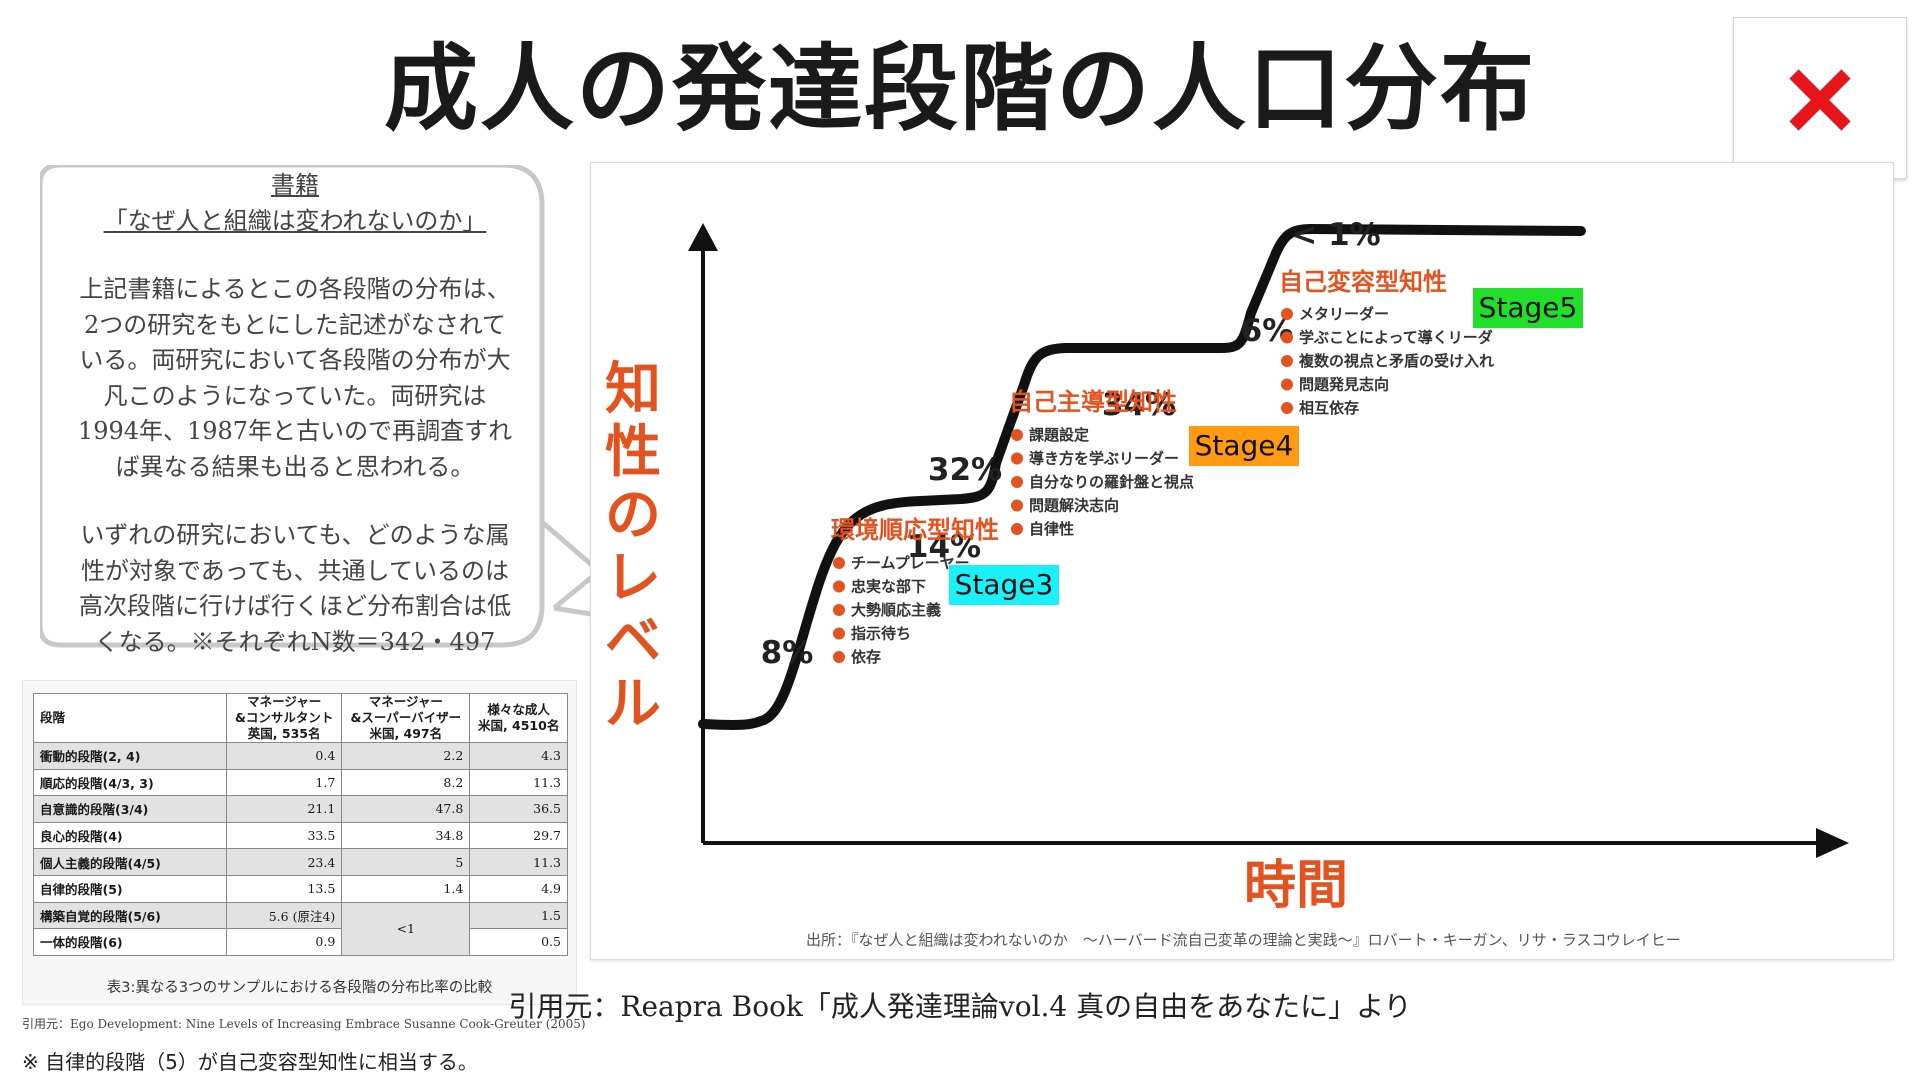 This screenshot has width=1920, height=1080. I want to click on bubble-para1-line: 1994年、1987年と古いので再調査すれ, so click(295, 431).